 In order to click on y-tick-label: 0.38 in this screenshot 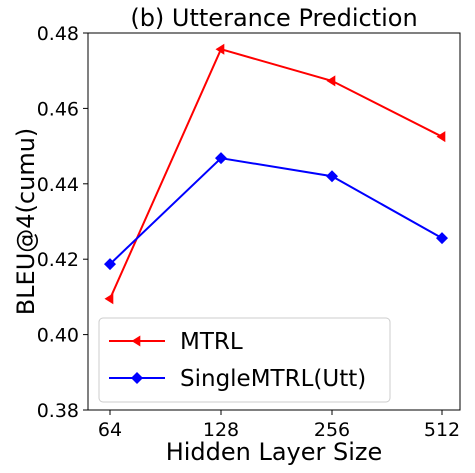, I will do `click(58, 411)`.